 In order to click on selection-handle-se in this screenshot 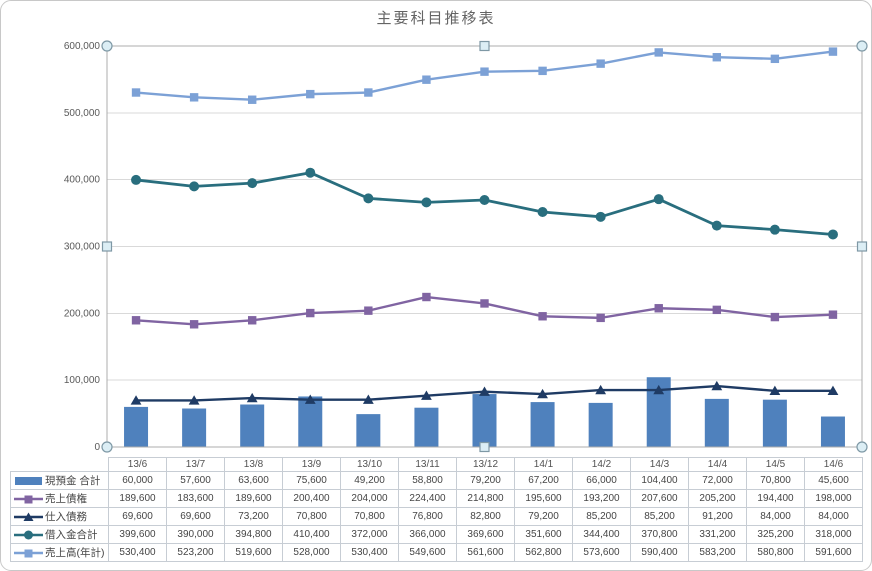, I will do `click(862, 447)`.